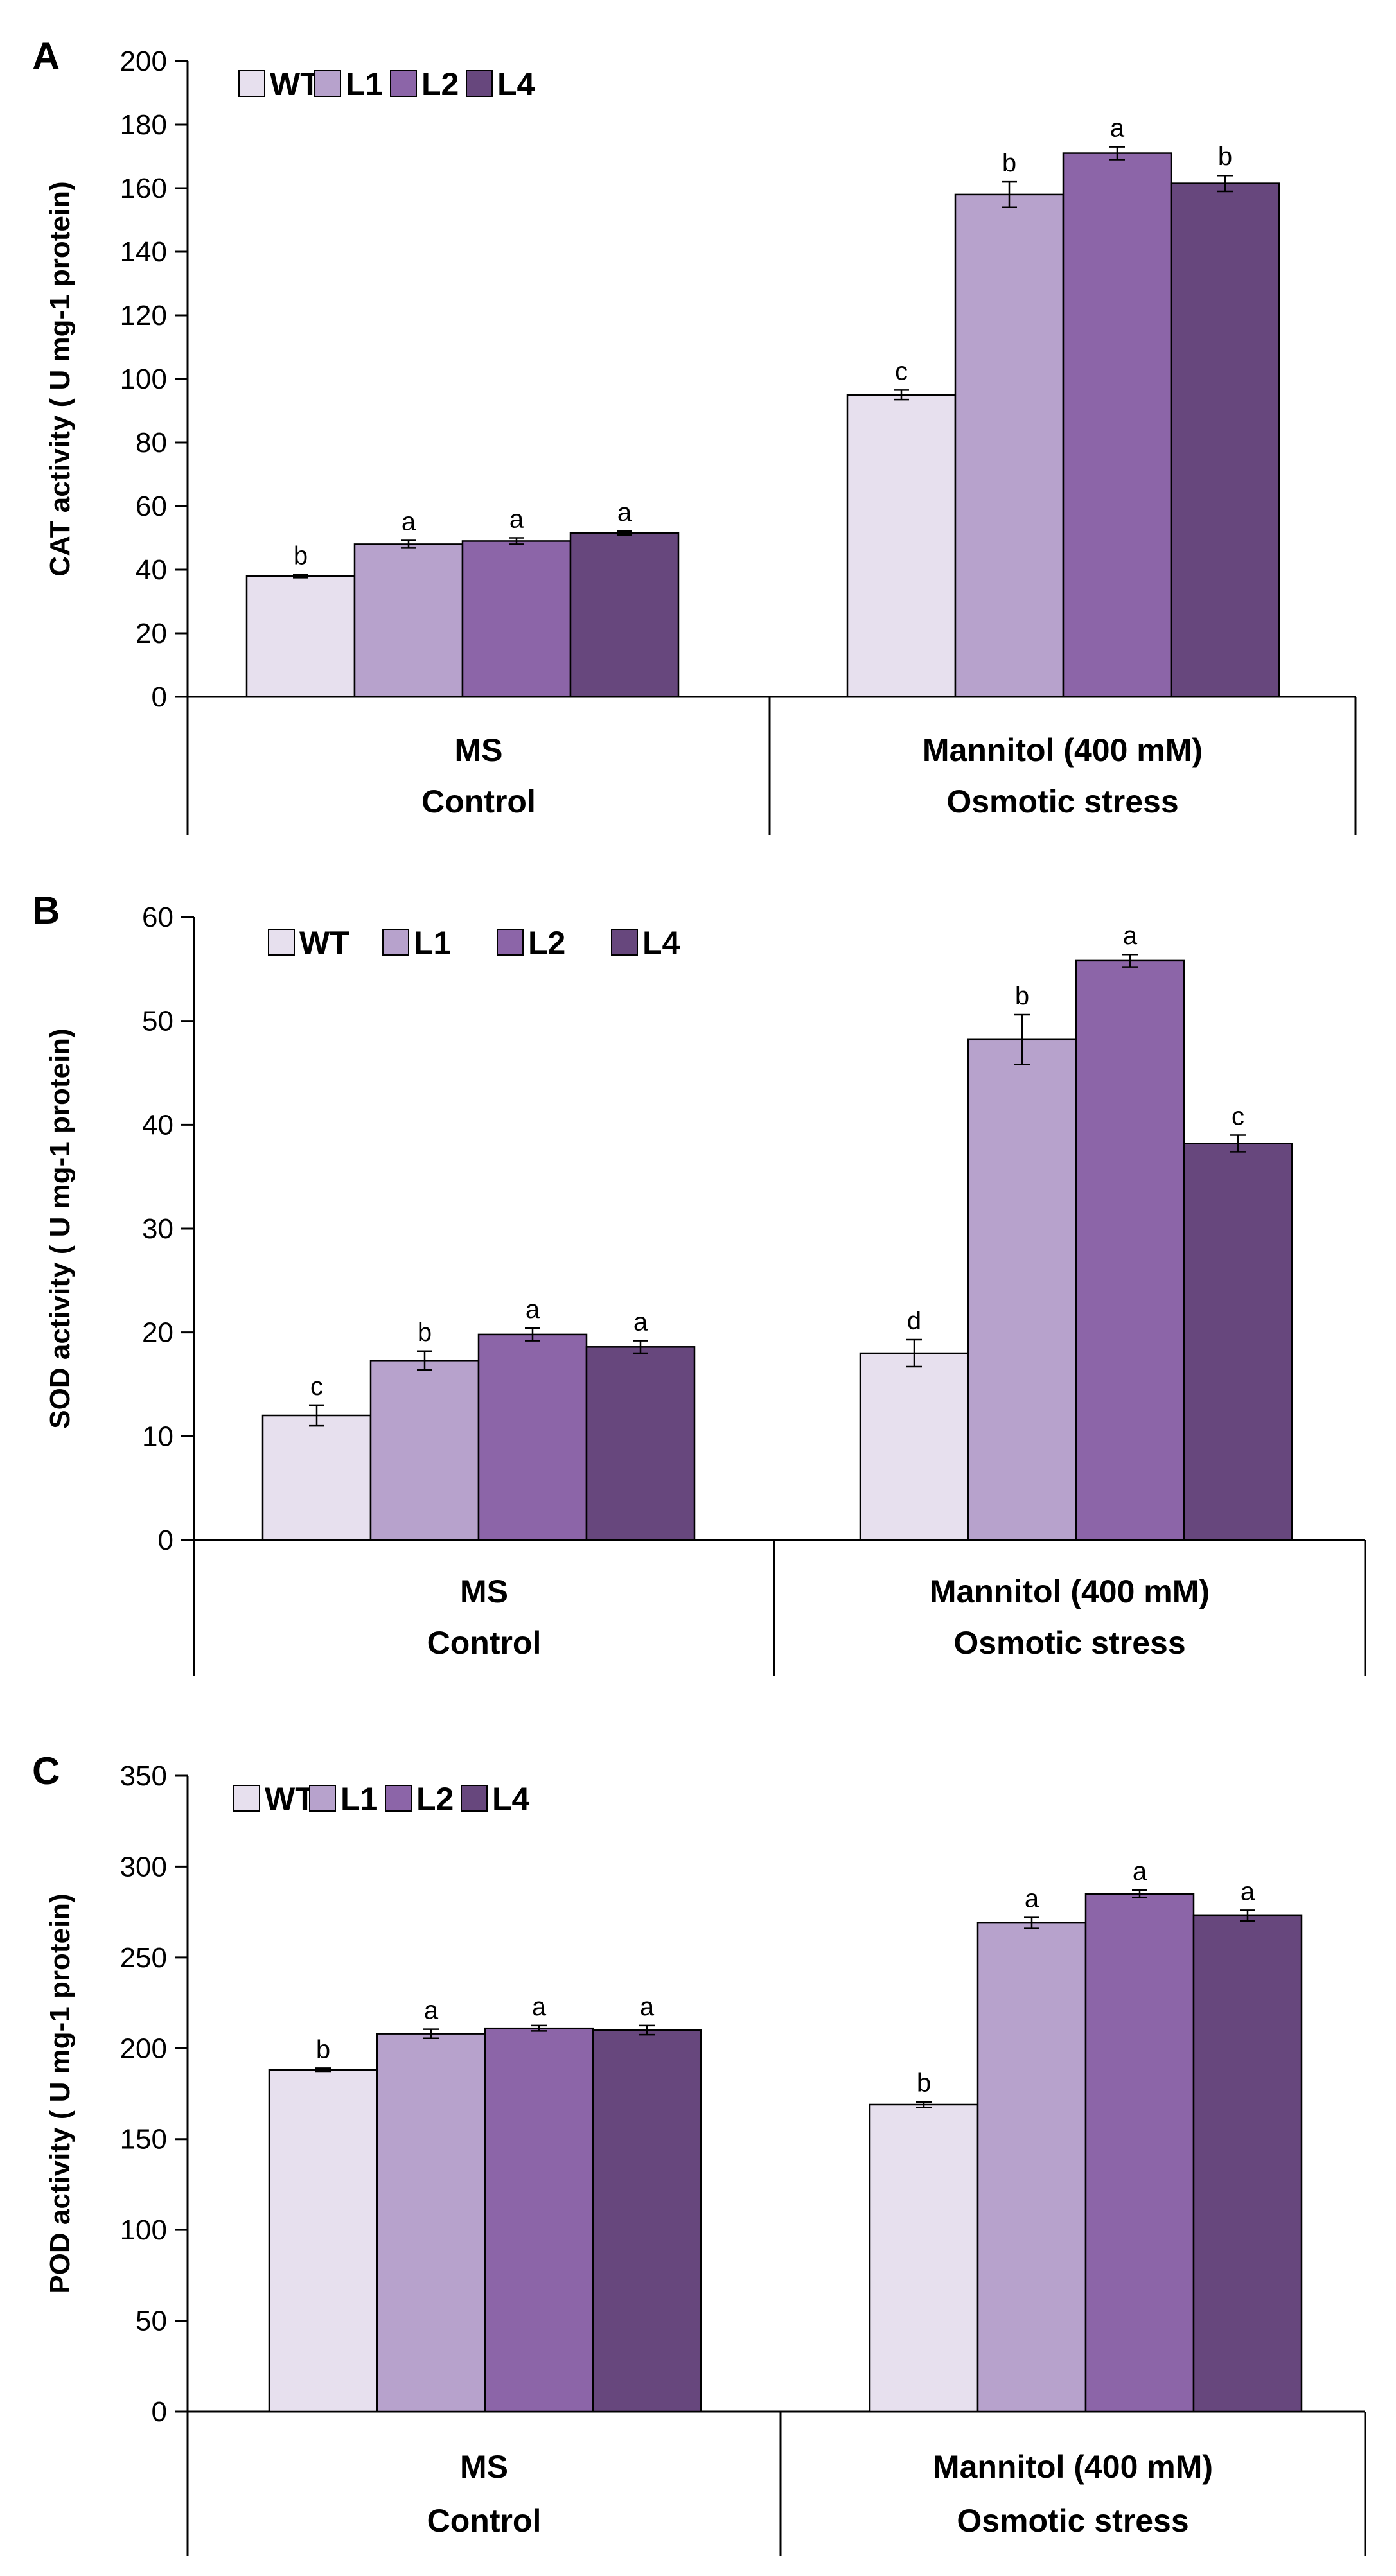 Image resolution: width=1396 pixels, height=2576 pixels. I want to click on panel-a-legend-swatch-wt, so click(252, 83).